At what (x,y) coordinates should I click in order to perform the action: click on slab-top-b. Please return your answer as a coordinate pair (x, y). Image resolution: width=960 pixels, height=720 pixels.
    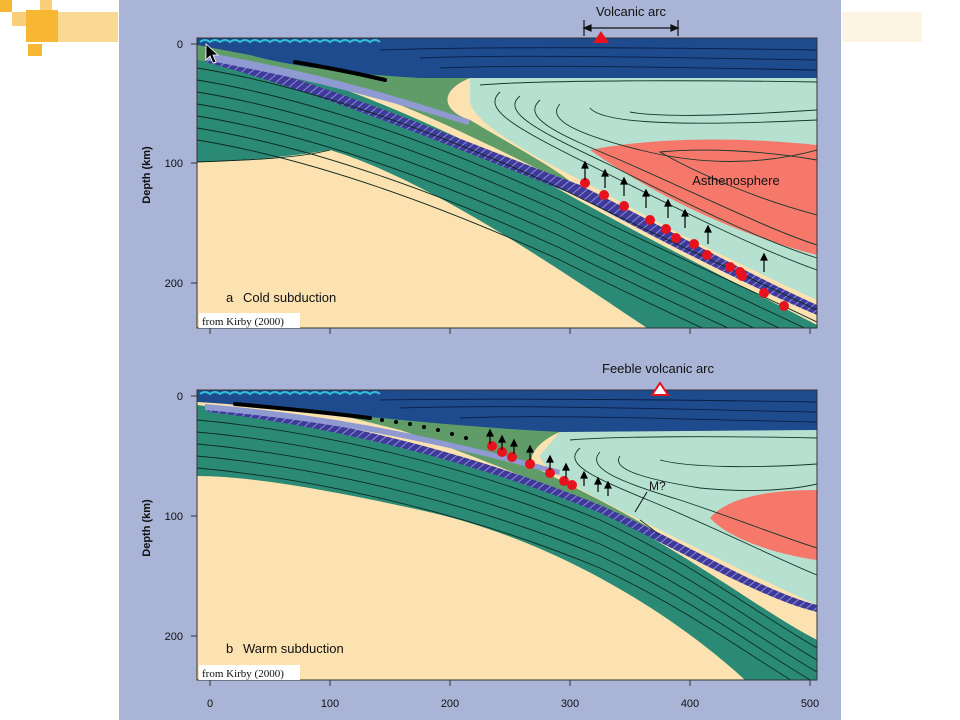
    Looking at the image, I should click on (382, 439).